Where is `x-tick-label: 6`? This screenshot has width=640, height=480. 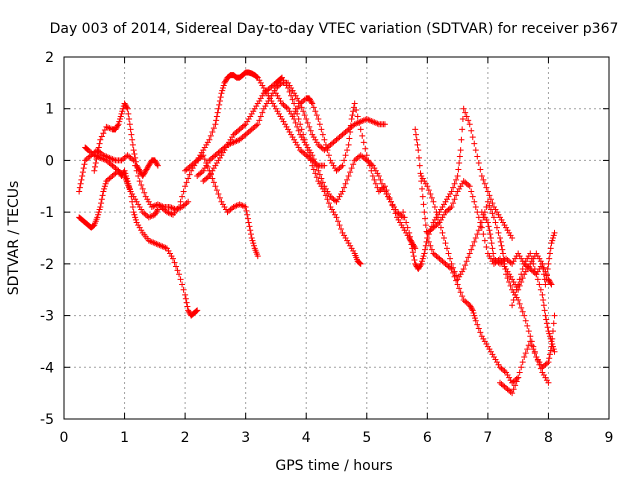 x-tick-label: 6 is located at coordinates (427, 438).